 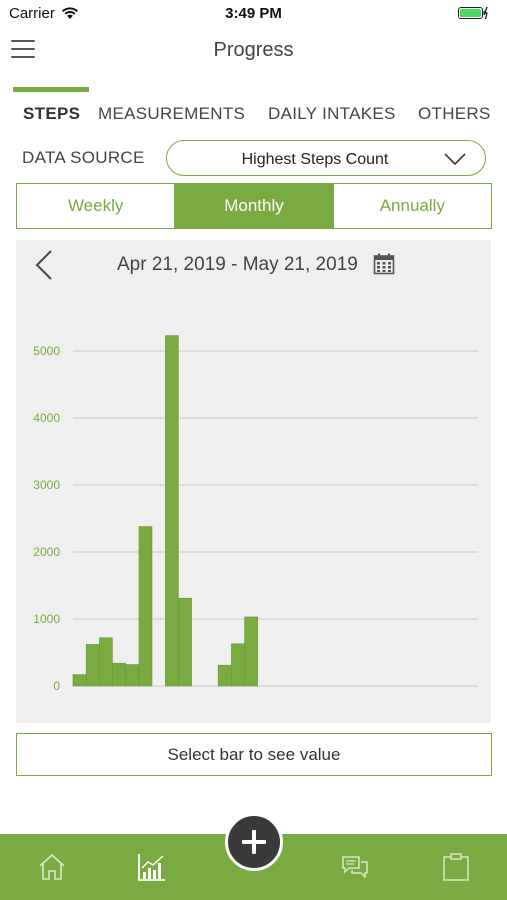 I want to click on data-source-label: DATA SOURCE, so click(x=83, y=157).